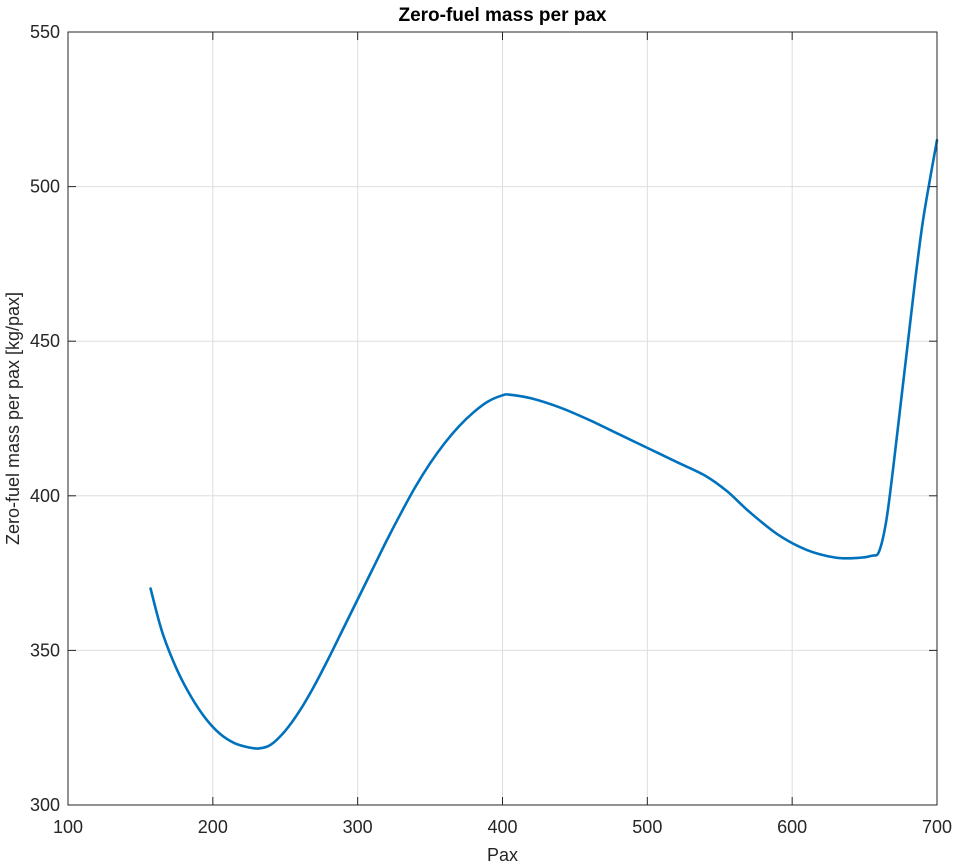 The width and height of the screenshot is (958, 865). Describe the element at coordinates (45, 418) in the screenshot. I see `y-tick-labels: 300 350 400 450 500 550` at that location.